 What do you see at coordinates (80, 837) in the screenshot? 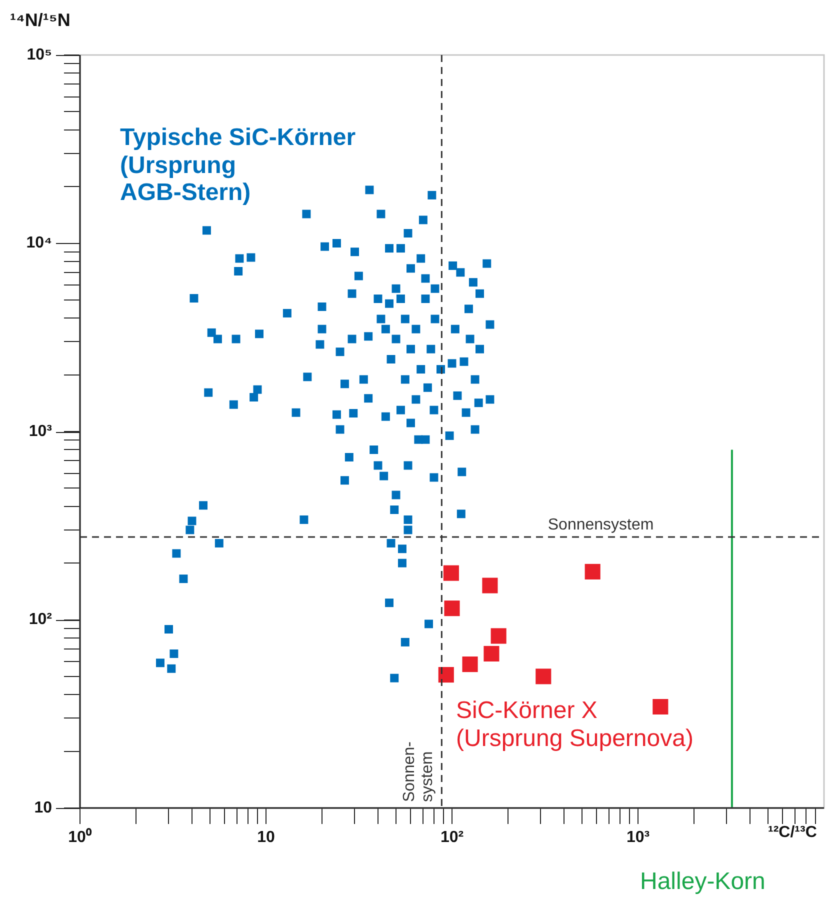
I see `x-tick-label: 10⁰` at bounding box center [80, 837].